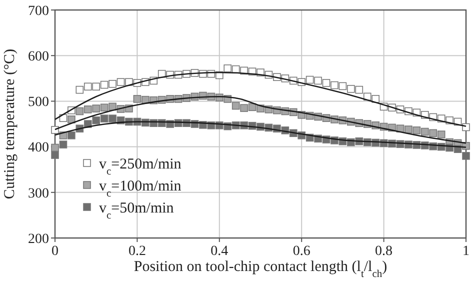  What do you see at coordinates (55, 251) in the screenshot?
I see `x-tick-label: 0` at bounding box center [55, 251].